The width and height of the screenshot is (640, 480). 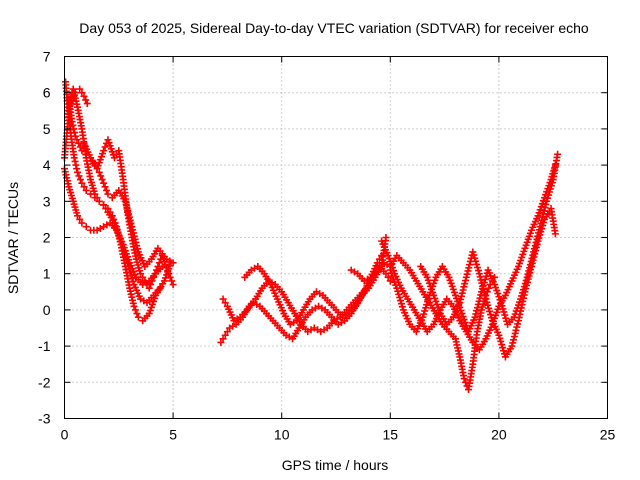 What do you see at coordinates (282, 435) in the screenshot?
I see `x-tick-label: 10` at bounding box center [282, 435].